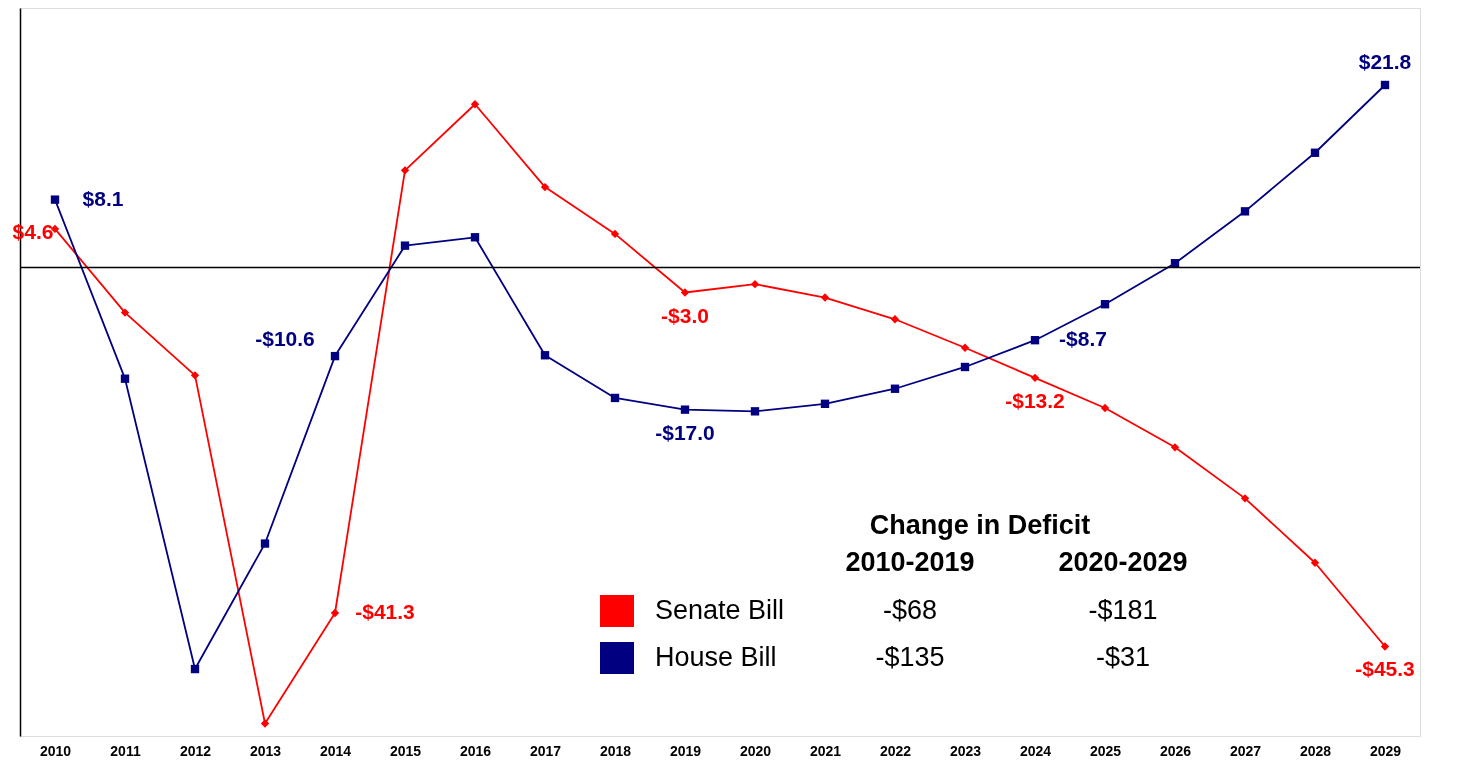  What do you see at coordinates (285, 339) in the screenshot?
I see `data-label: -$10.6` at bounding box center [285, 339].